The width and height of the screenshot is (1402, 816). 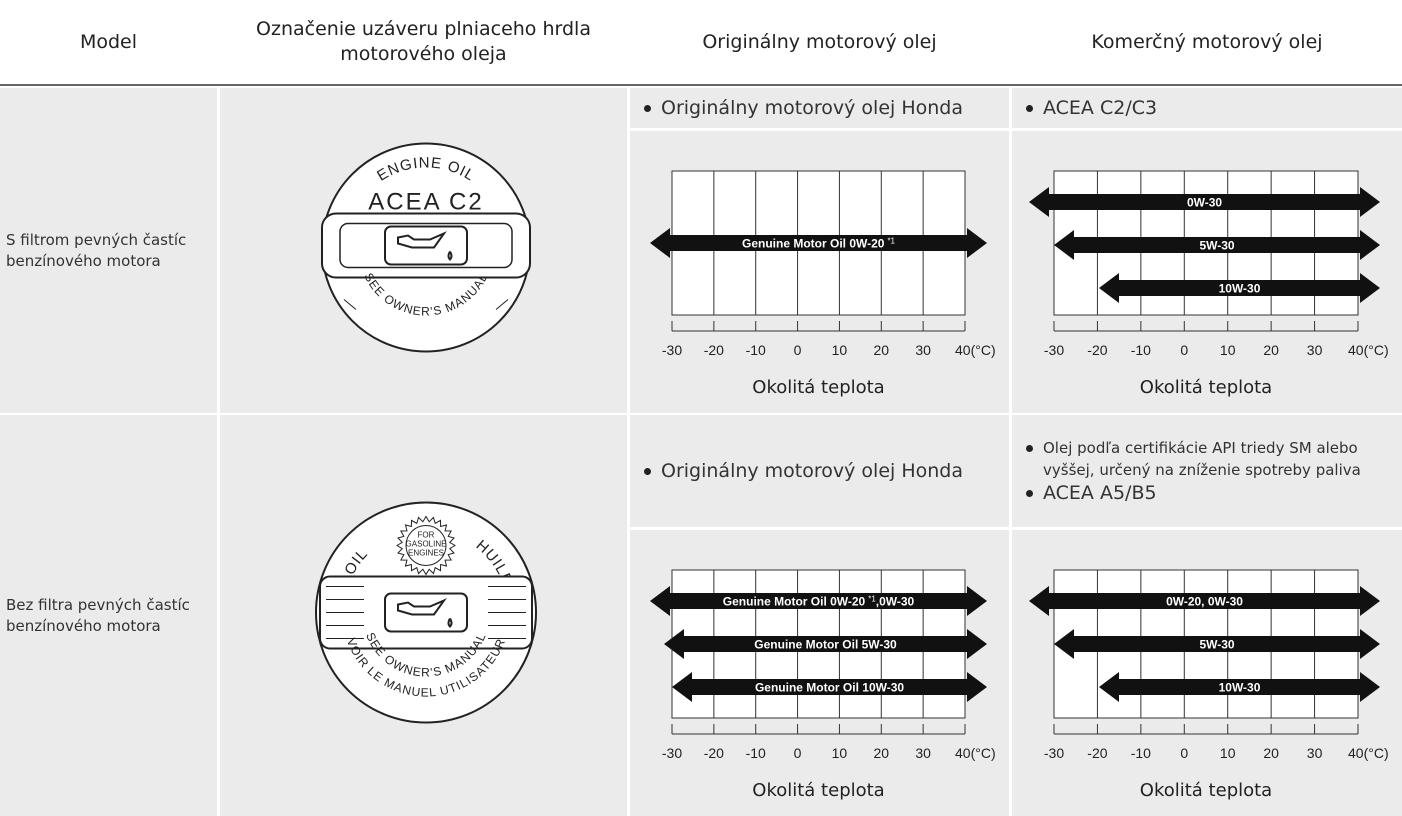 I want to click on header-text: Model, so click(x=108, y=41).